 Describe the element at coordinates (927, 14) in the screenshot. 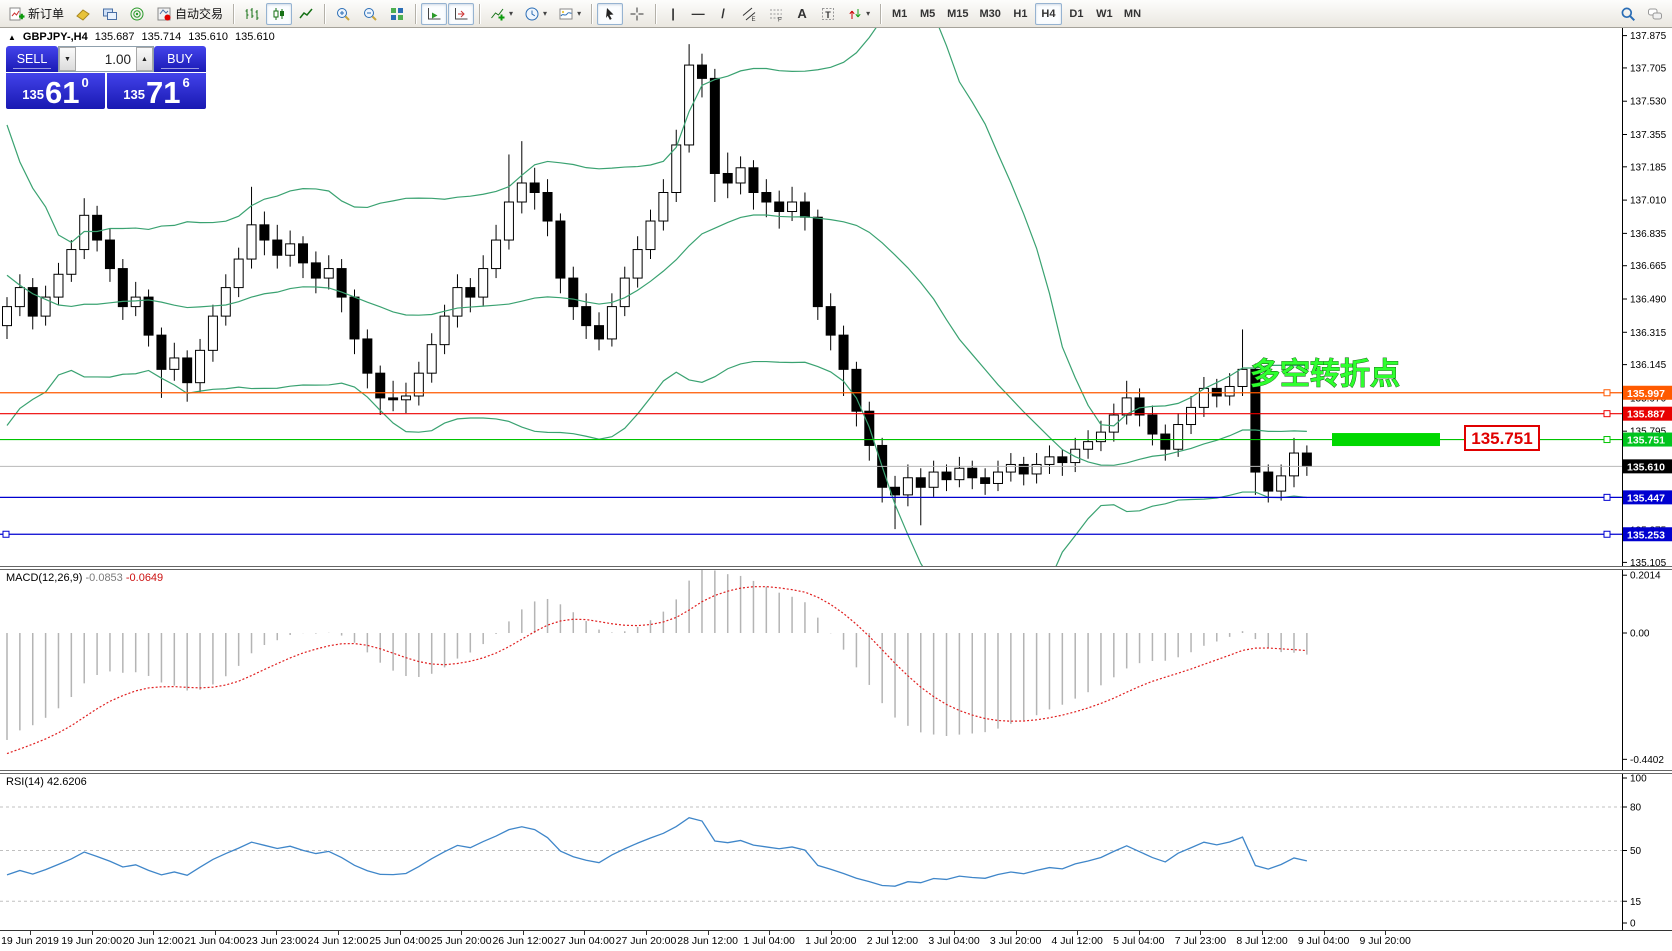

I see `timeframe-m5: M5` at that location.